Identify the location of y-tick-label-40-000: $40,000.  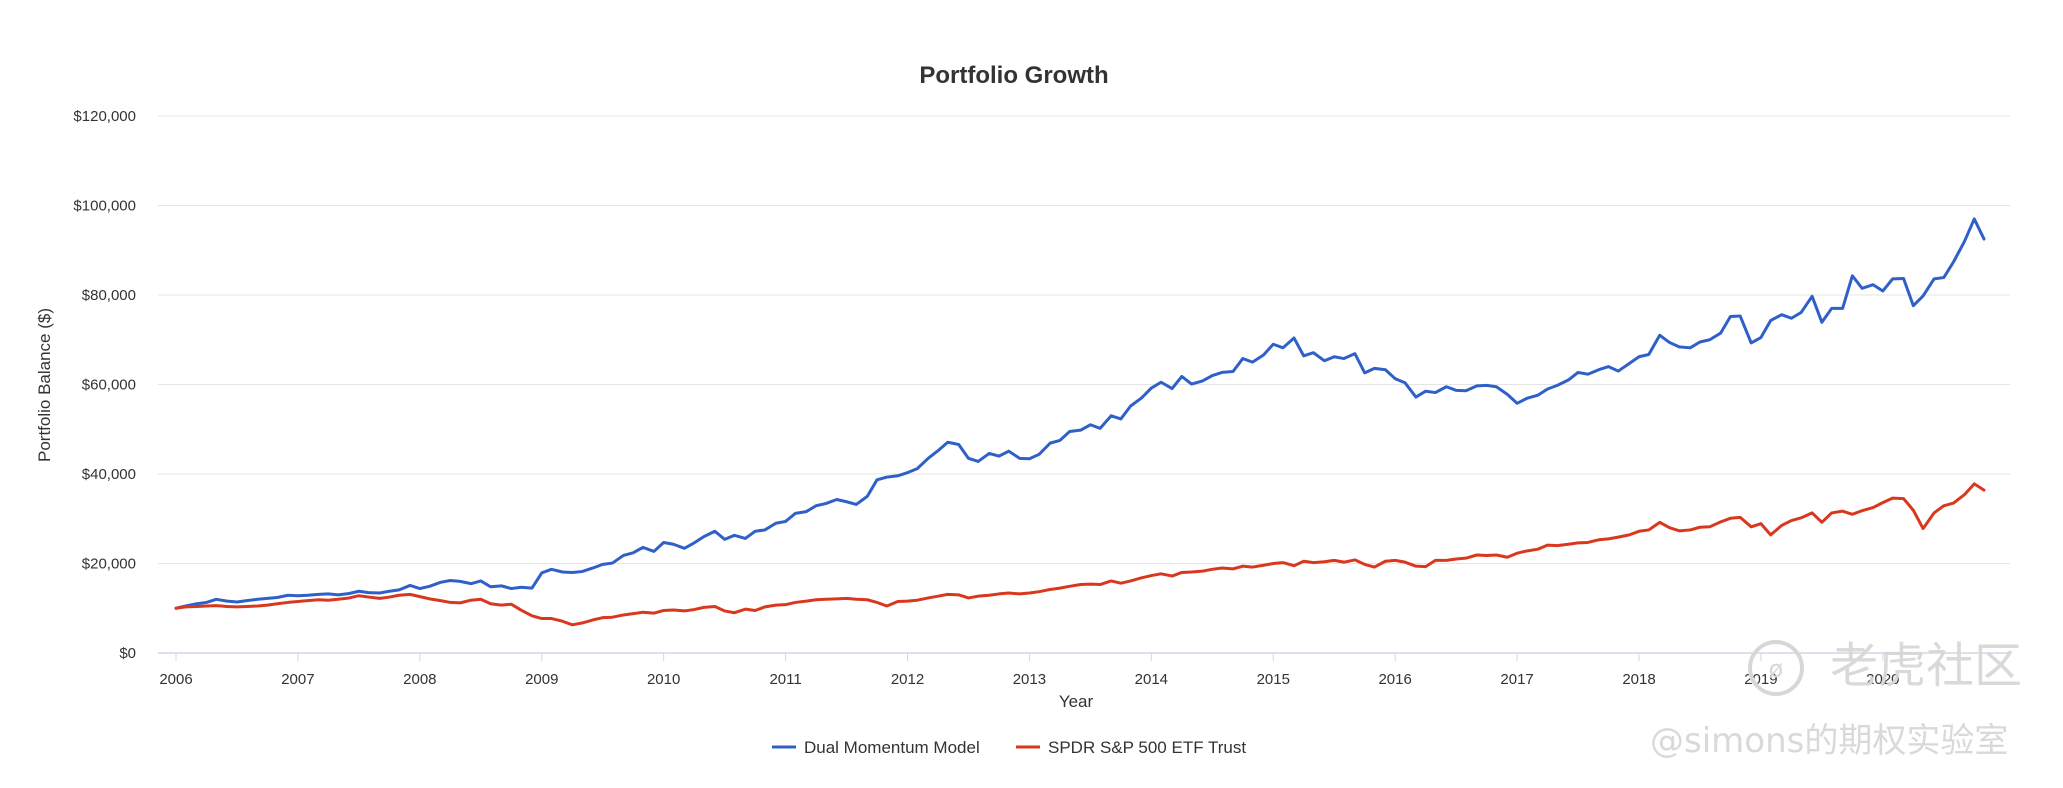
(109, 474).